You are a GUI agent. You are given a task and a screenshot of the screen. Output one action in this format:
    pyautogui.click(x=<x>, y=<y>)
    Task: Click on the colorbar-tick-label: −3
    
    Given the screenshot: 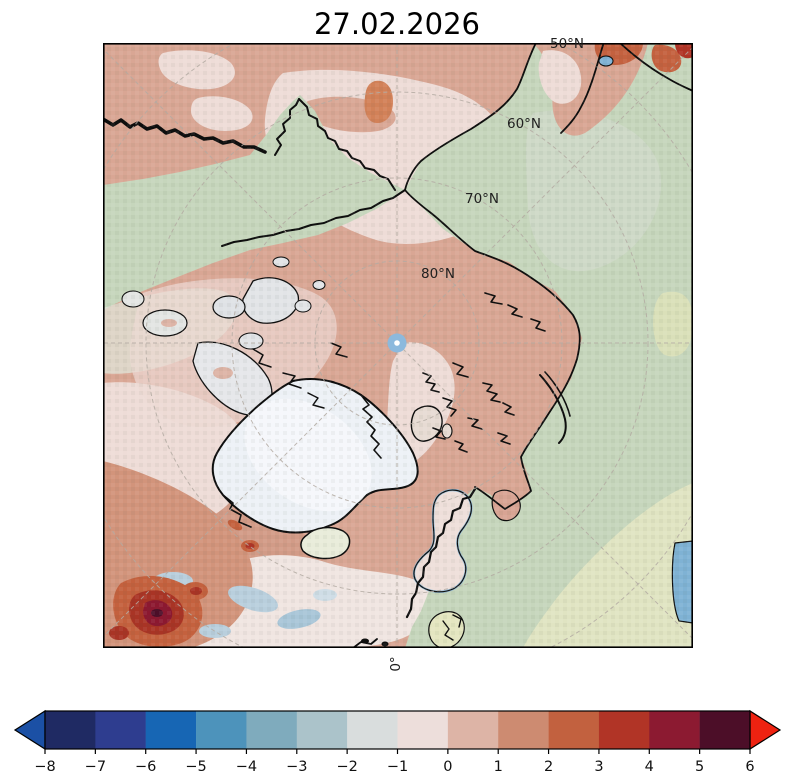 What is the action you would take?
    pyautogui.click(x=296, y=767)
    